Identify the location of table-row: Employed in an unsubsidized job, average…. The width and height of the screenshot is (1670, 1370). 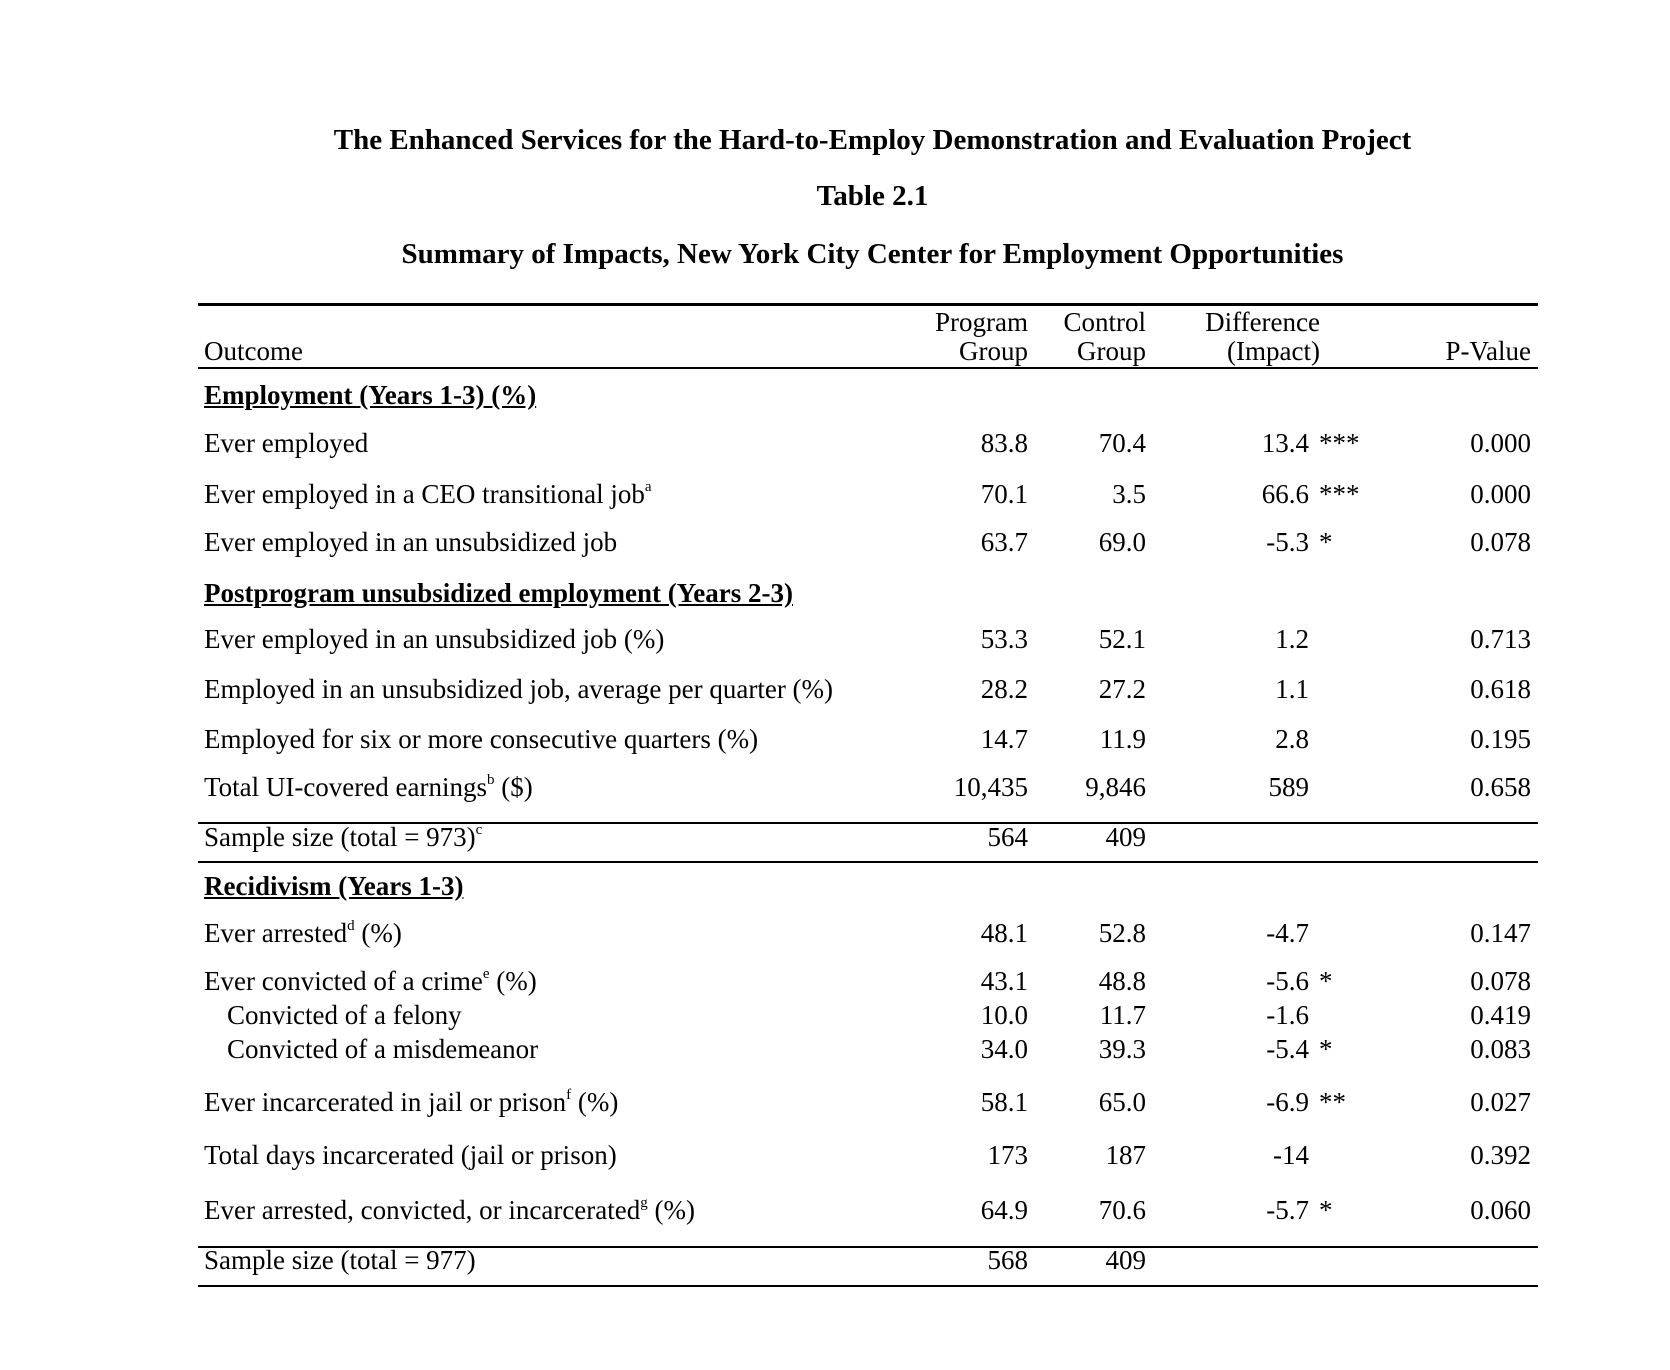
(868, 689).